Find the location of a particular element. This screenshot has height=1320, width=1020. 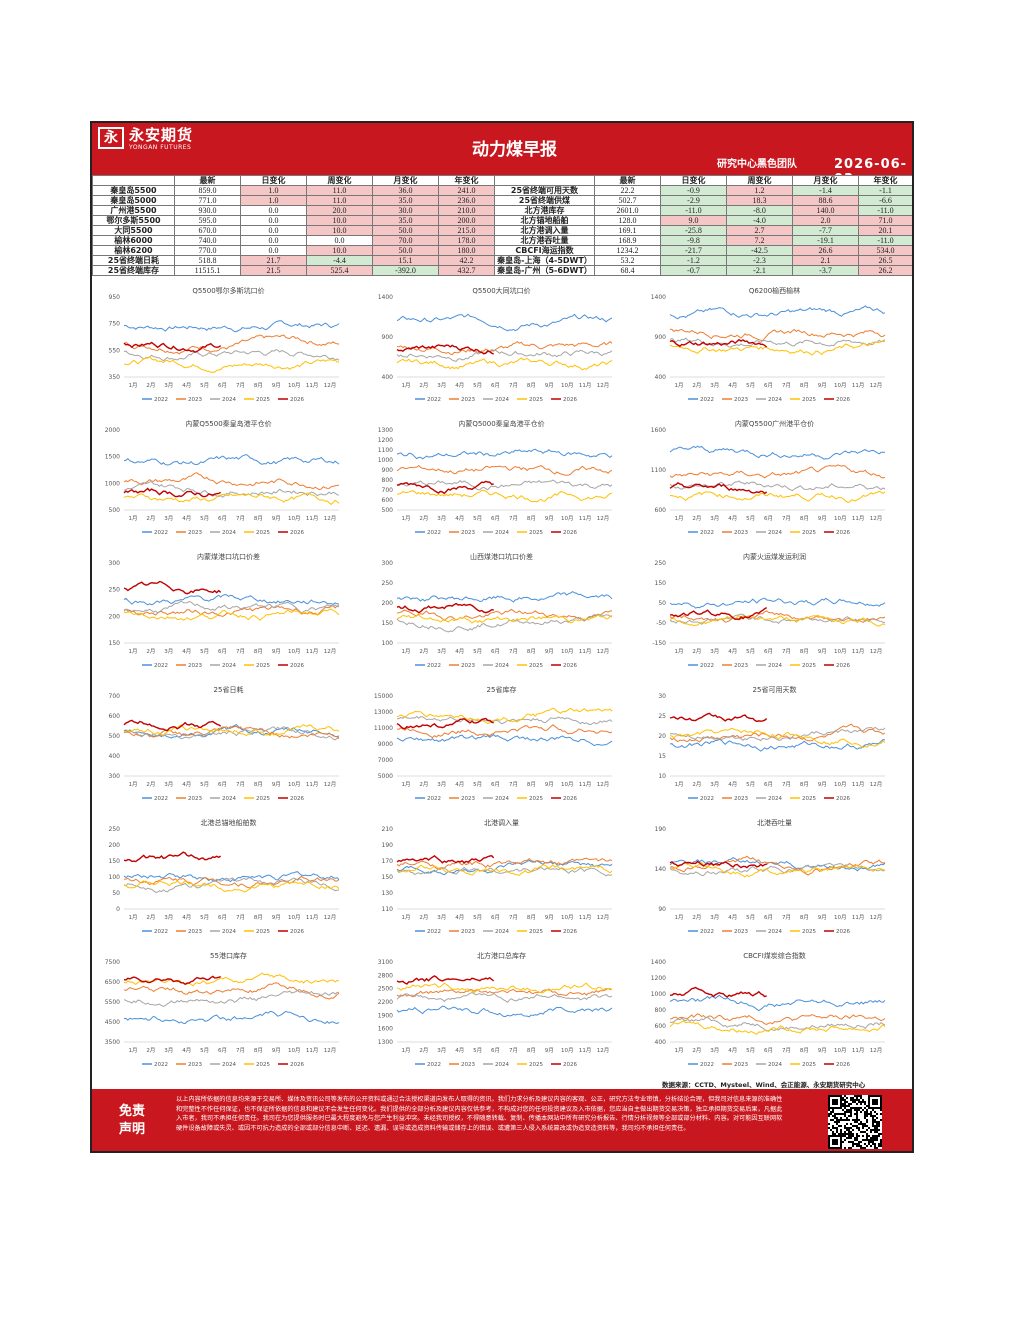

y-tick-label: 300 is located at coordinates (115, 776).